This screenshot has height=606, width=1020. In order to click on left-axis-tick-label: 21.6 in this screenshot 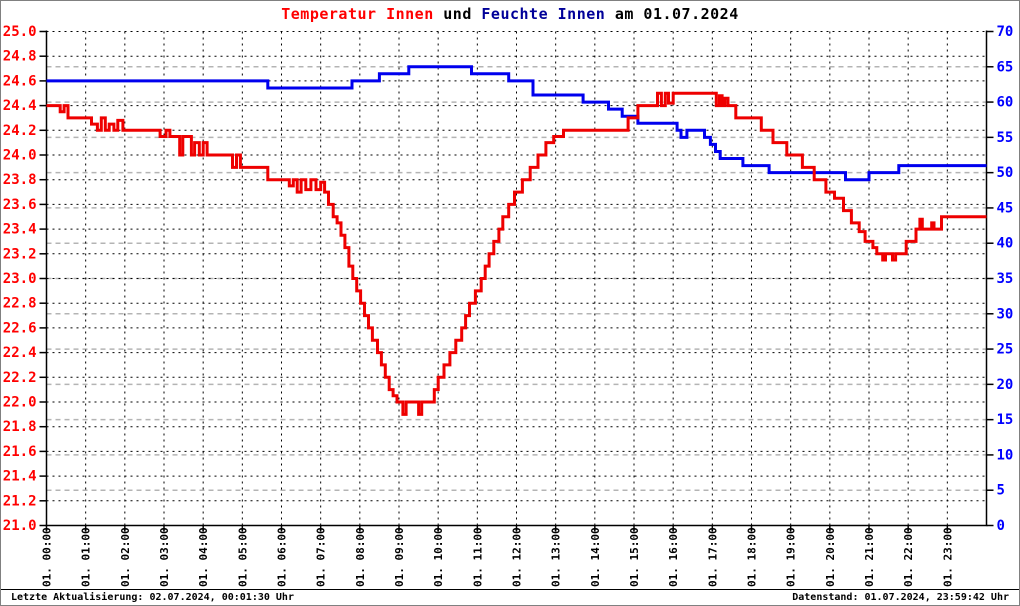, I will do `click(20, 452)`.